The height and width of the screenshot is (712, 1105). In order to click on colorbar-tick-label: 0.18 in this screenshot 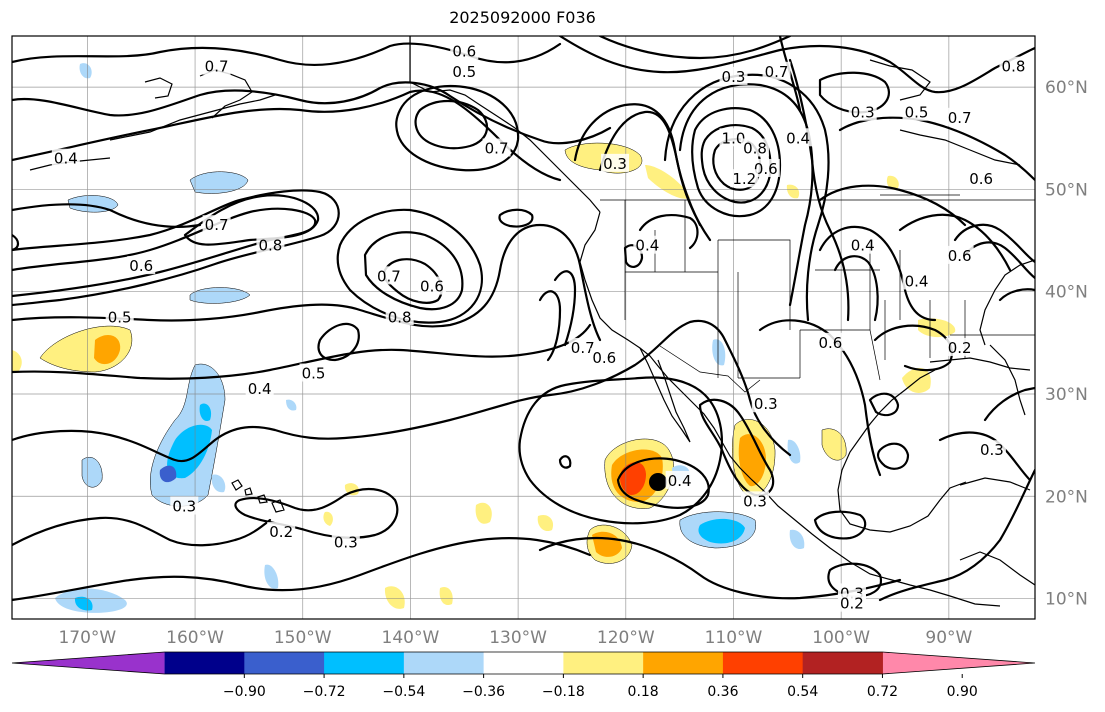, I will do `click(643, 692)`.